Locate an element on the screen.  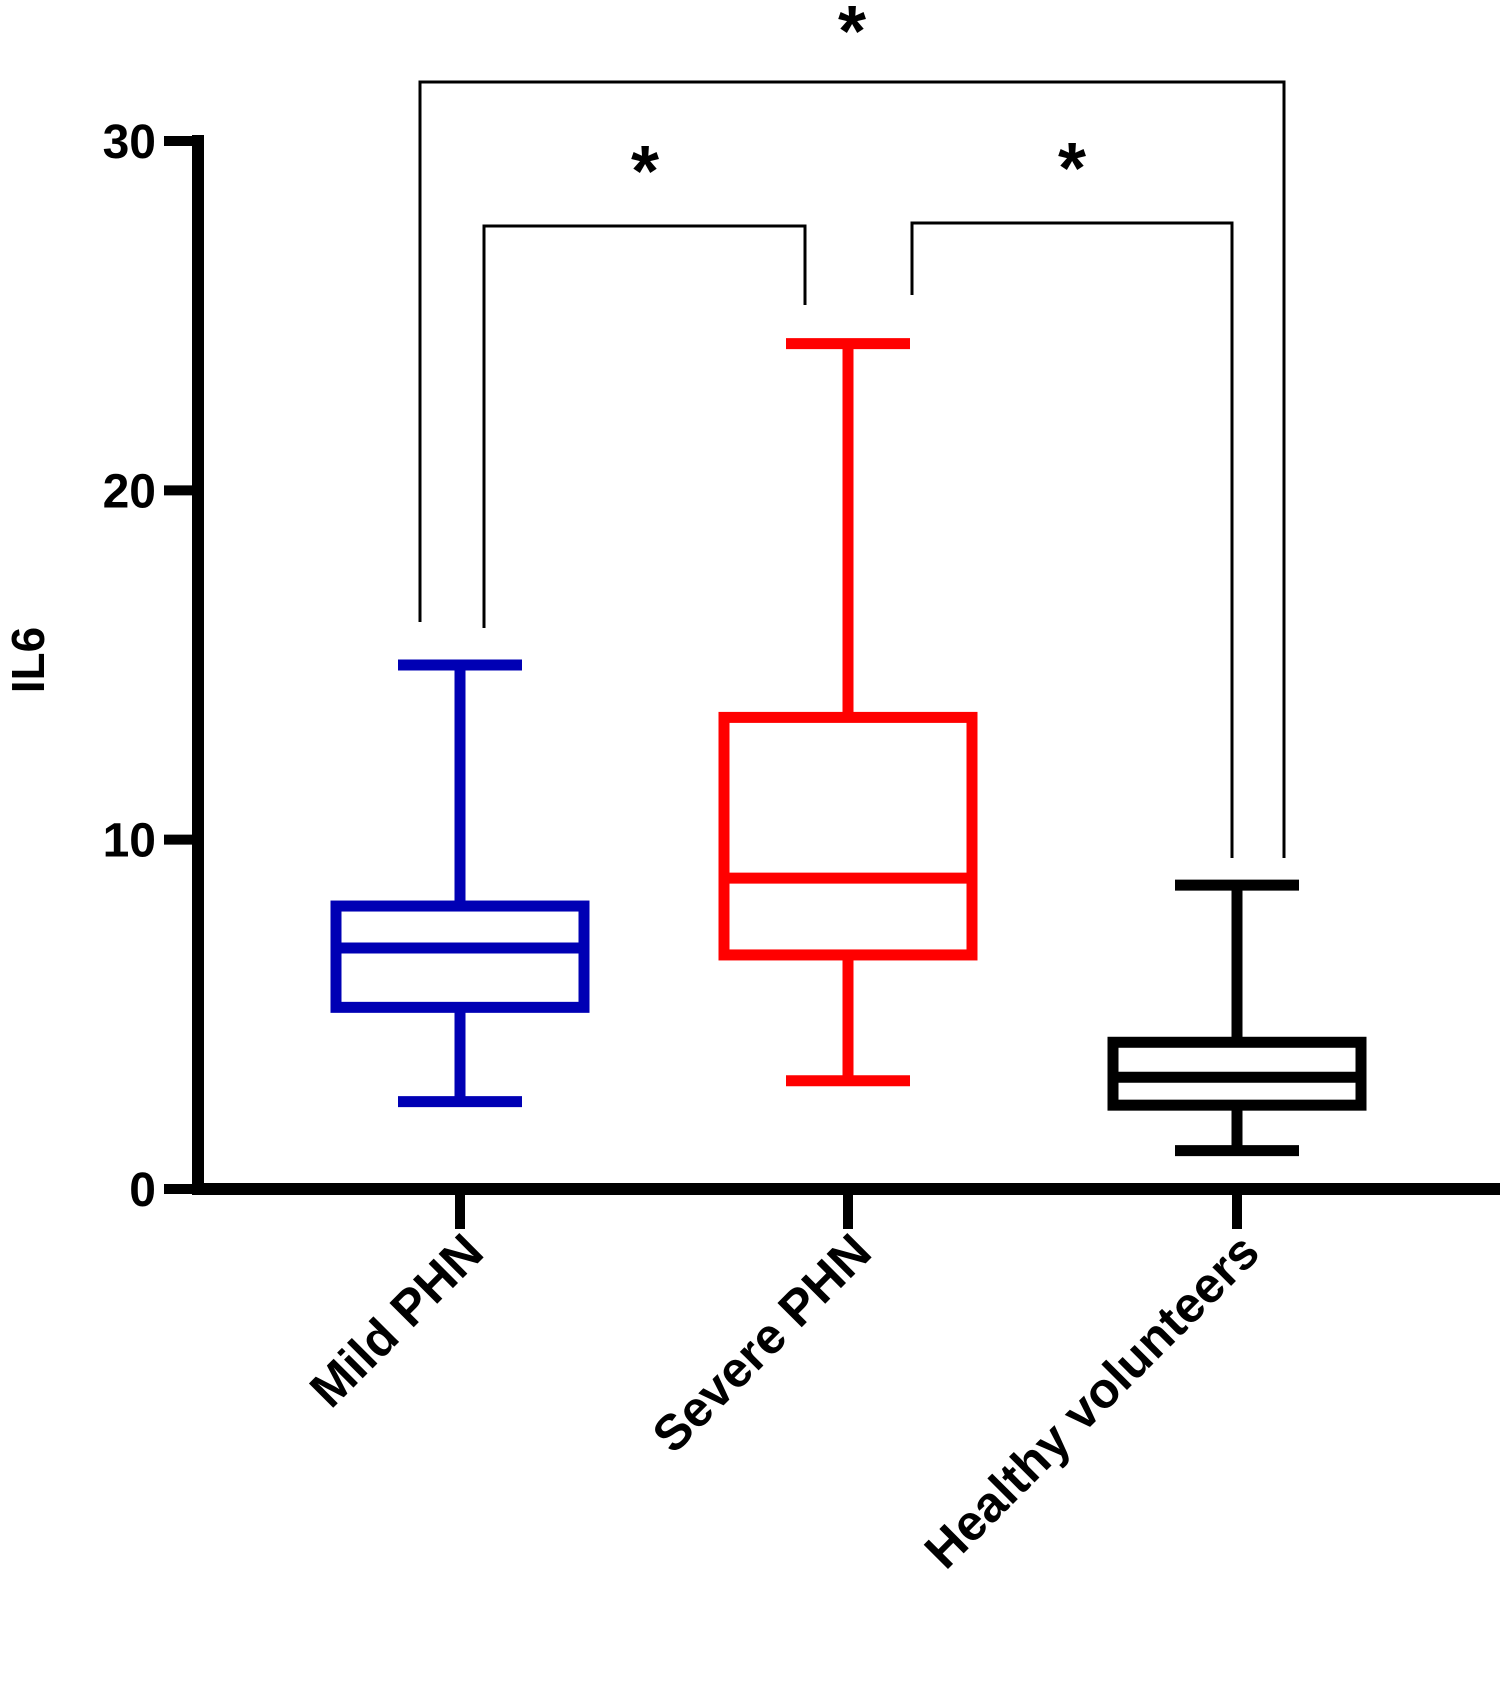
y-tick-label: 20 is located at coordinates (129, 491).